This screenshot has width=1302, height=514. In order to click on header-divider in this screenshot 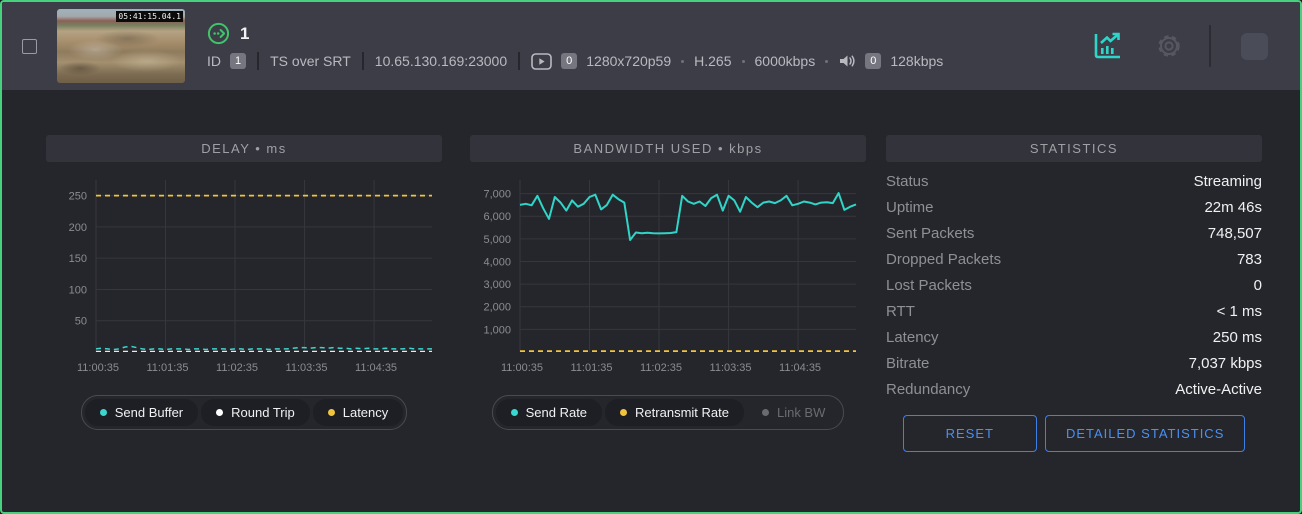, I will do `click(1210, 46)`.